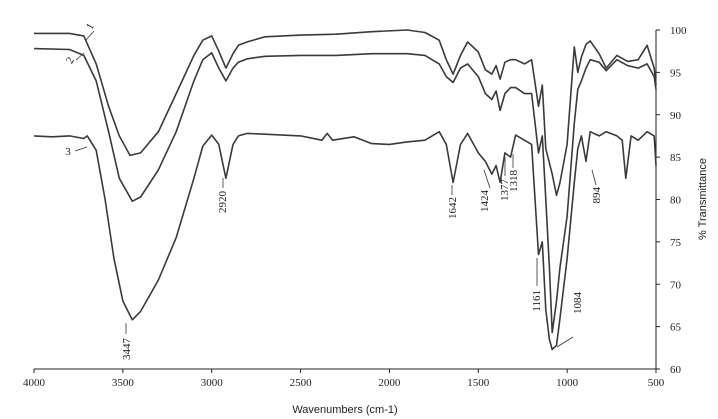  I want to click on y-tick-label: 85, so click(676, 158).